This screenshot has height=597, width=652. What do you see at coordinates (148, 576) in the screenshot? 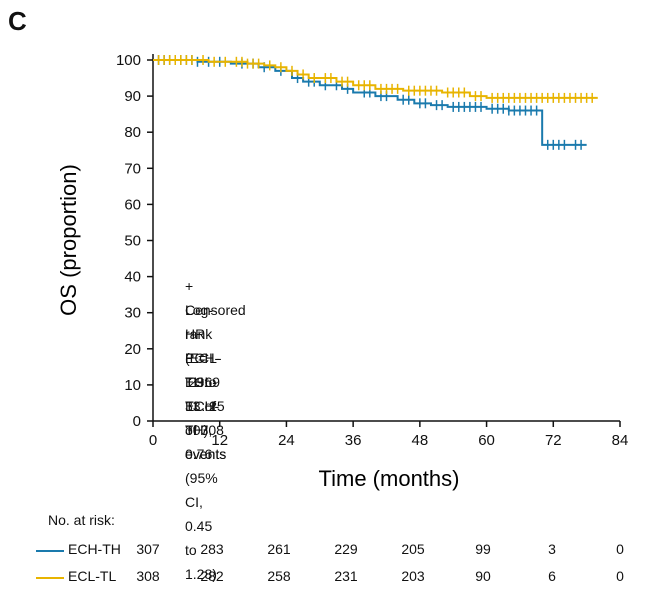
I see `risk-value: 308` at bounding box center [148, 576].